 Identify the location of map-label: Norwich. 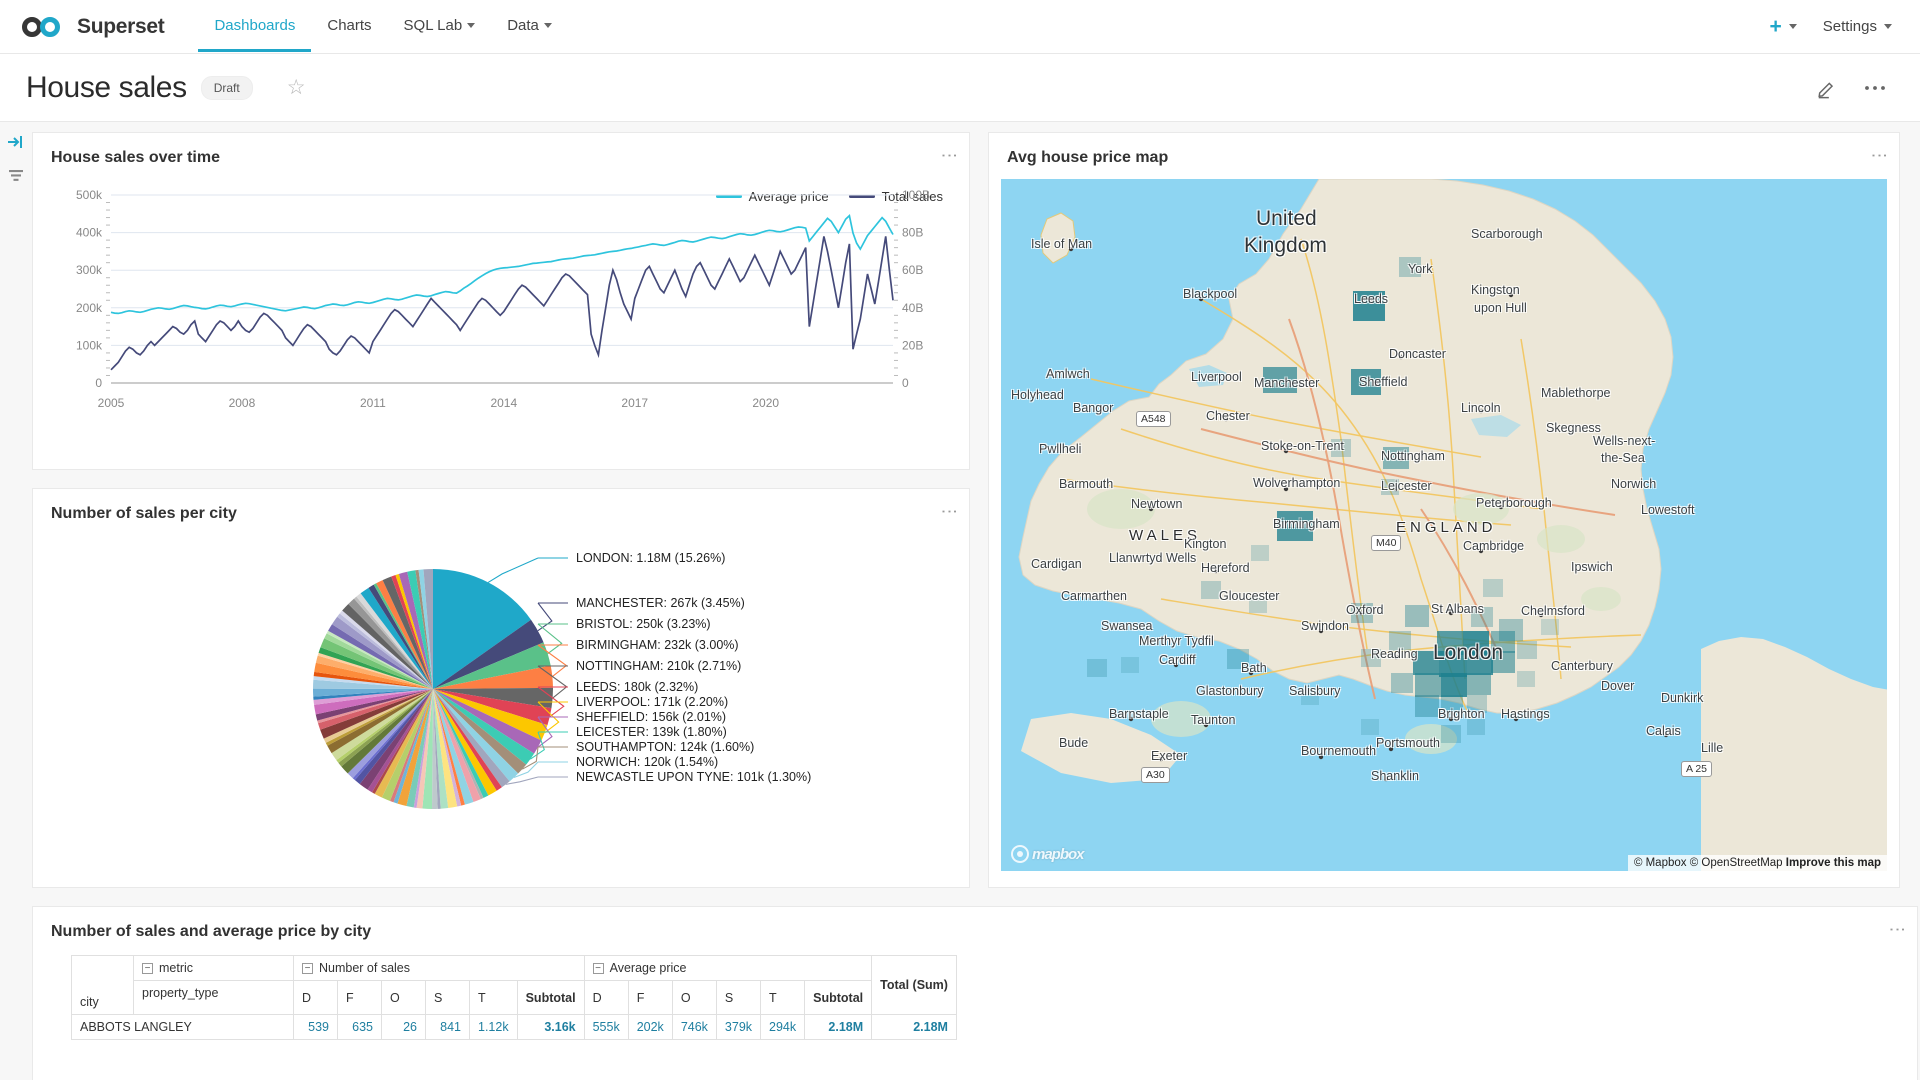
(1634, 484).